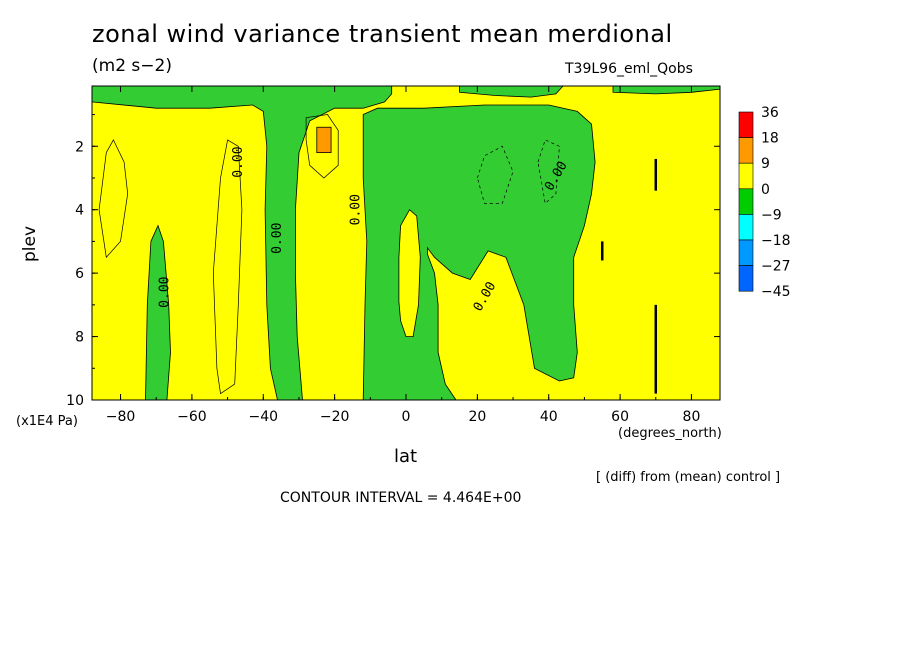 This screenshot has width=904, height=654. What do you see at coordinates (629, 69) in the screenshot?
I see `run-label: T39L96_eml_Qobs` at bounding box center [629, 69].